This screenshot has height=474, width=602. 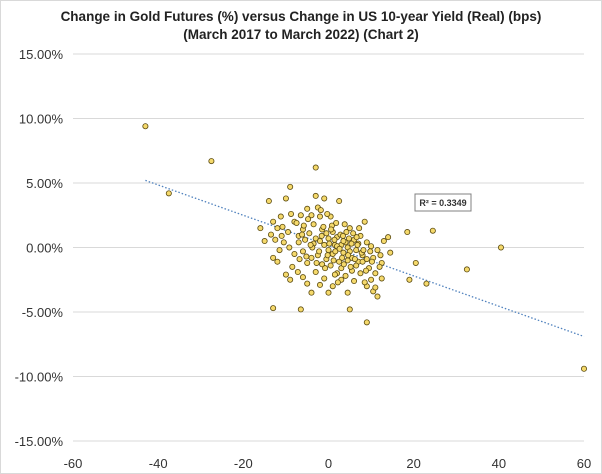 I want to click on y-tick-label: 0.00%, so click(x=44, y=248).